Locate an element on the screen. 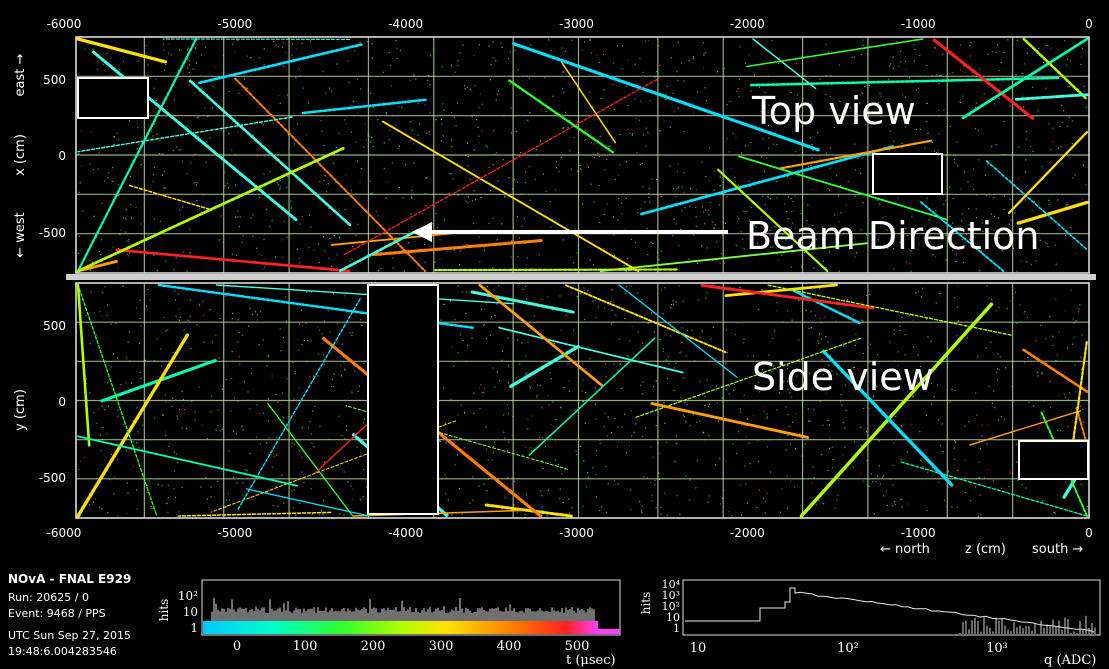 This screenshot has height=669, width=1109. z-tick-label: -4000 is located at coordinates (405, 533).